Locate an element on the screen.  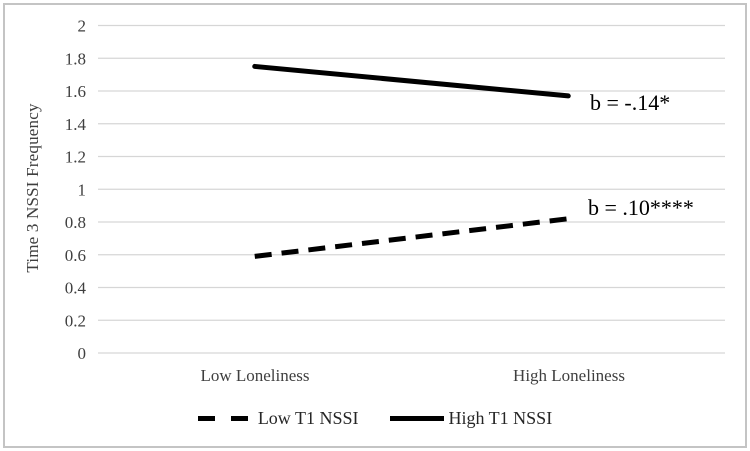
legend-item-low-t1-nssi: Low T1 NSSI is located at coordinates (278, 418).